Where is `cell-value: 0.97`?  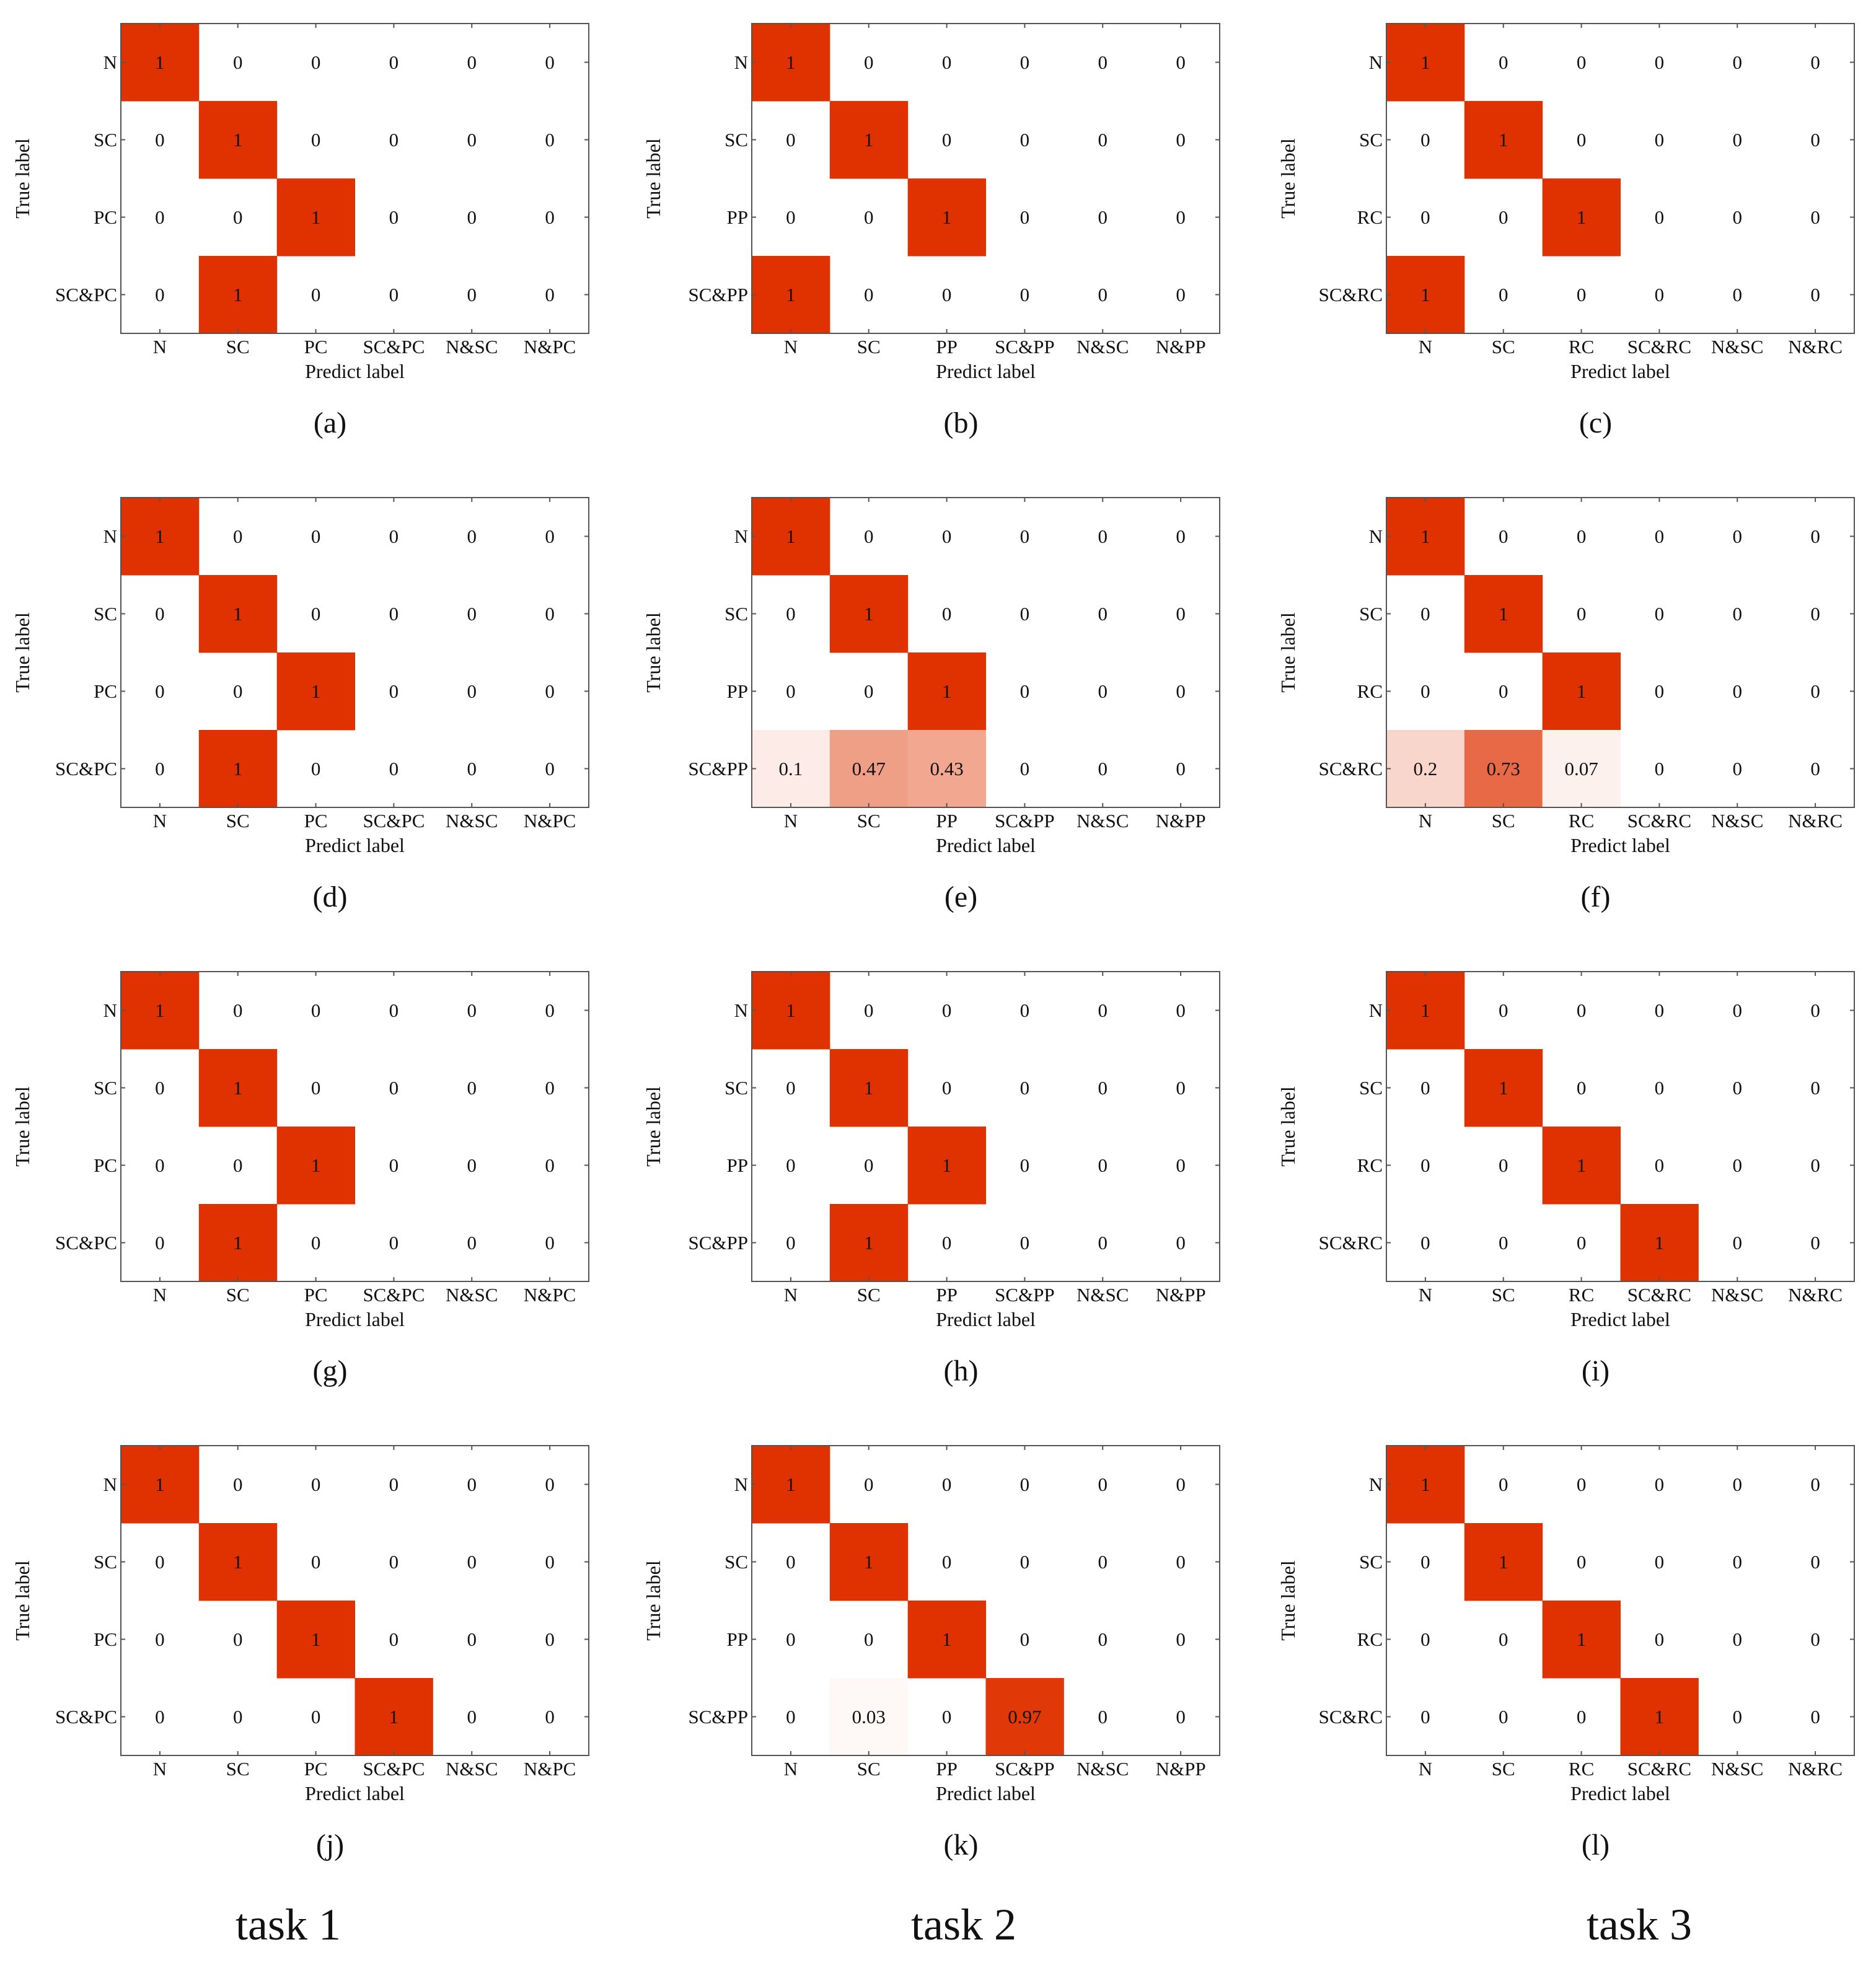 cell-value: 0.97 is located at coordinates (1024, 1717).